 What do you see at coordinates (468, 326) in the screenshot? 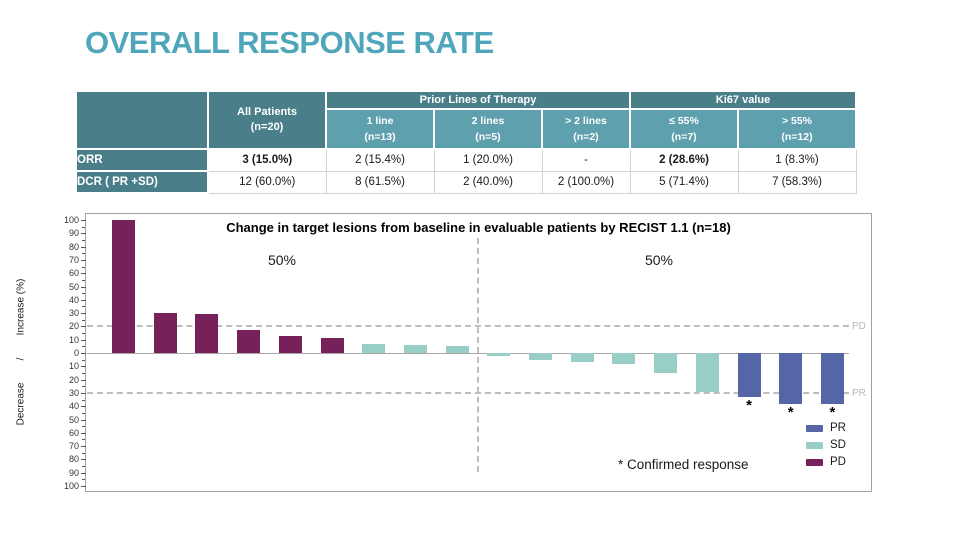
I see `threshold-line-pd` at bounding box center [468, 326].